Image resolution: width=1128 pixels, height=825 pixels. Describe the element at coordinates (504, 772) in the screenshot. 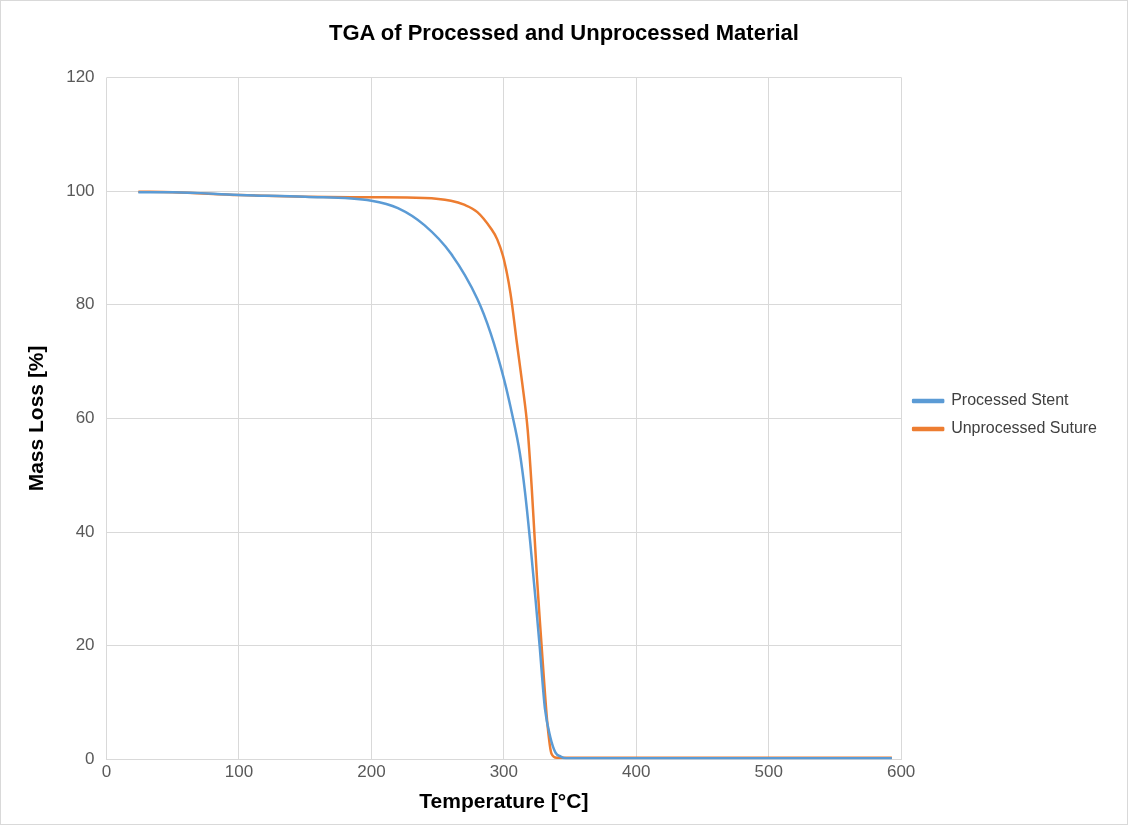

I see `x-tick-label: 300` at that location.